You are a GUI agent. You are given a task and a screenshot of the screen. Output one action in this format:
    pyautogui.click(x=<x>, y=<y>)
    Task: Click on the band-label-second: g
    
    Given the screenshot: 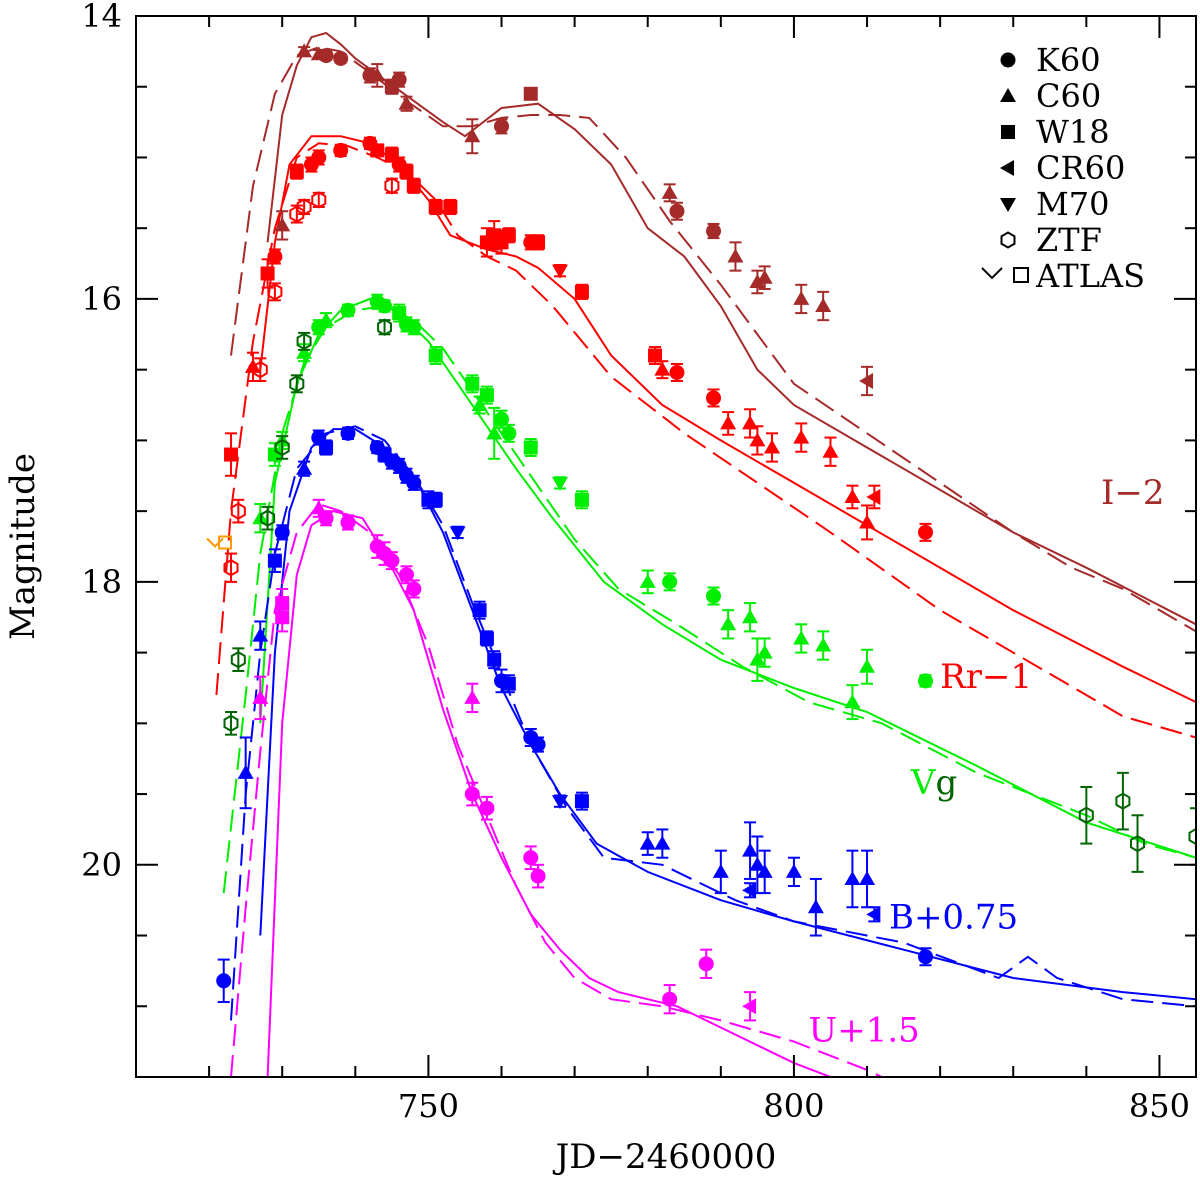 What is the action you would take?
    pyautogui.click(x=946, y=783)
    